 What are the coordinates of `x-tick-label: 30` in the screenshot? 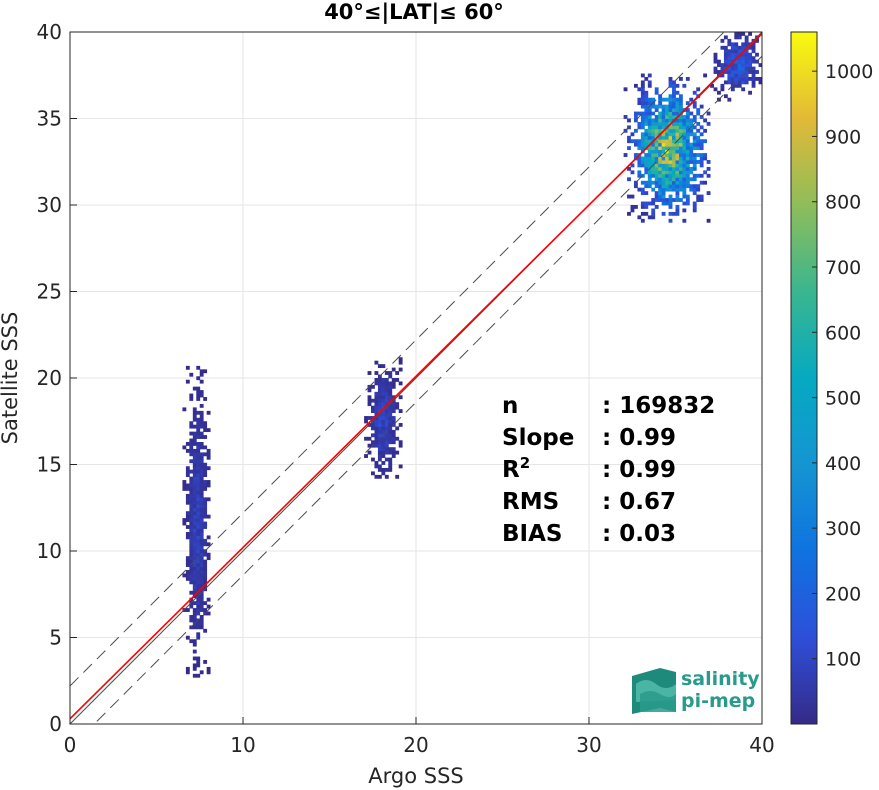 It's located at (588, 745).